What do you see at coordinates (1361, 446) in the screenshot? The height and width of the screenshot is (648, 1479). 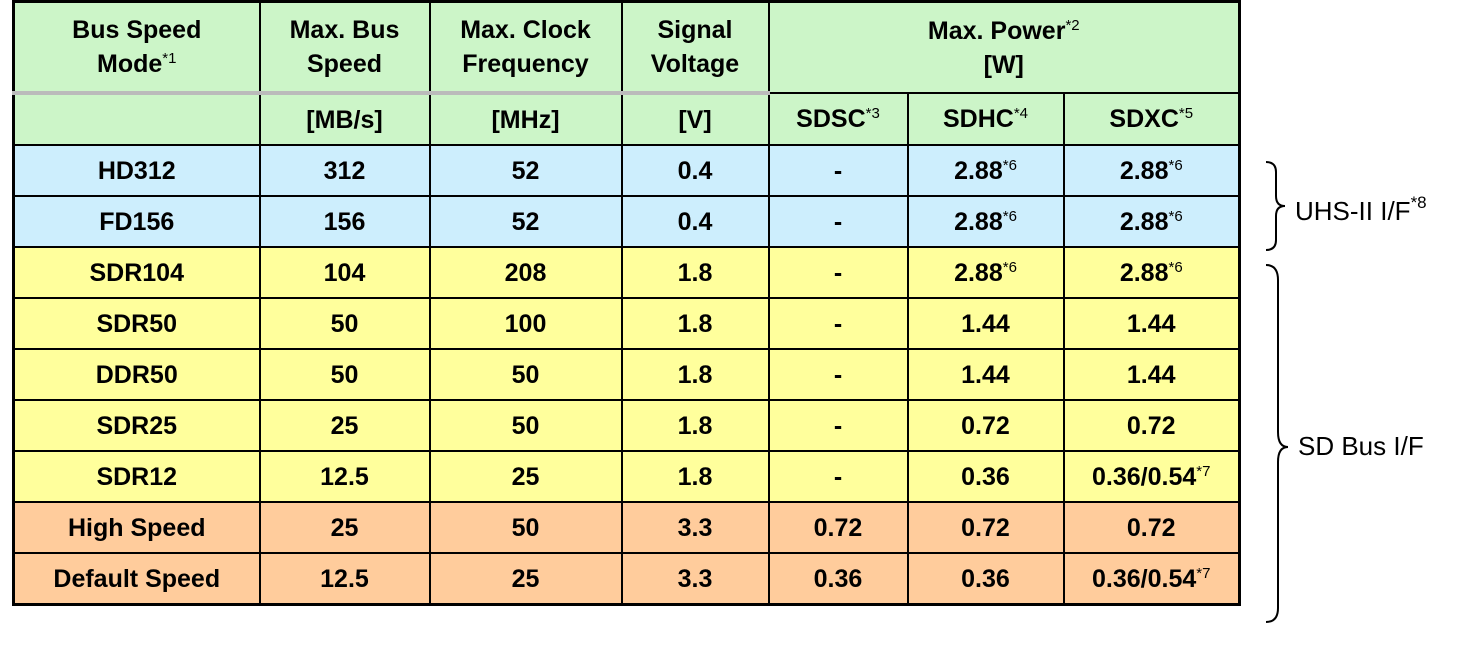 I see `group-text: SD Bus I/F` at bounding box center [1361, 446].